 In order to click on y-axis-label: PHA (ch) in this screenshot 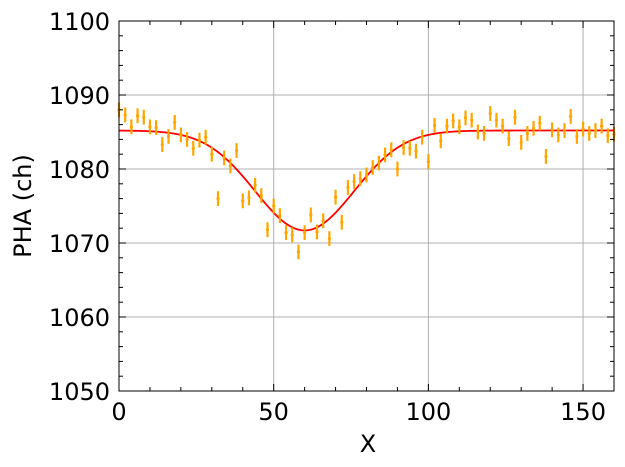, I will do `click(23, 206)`.